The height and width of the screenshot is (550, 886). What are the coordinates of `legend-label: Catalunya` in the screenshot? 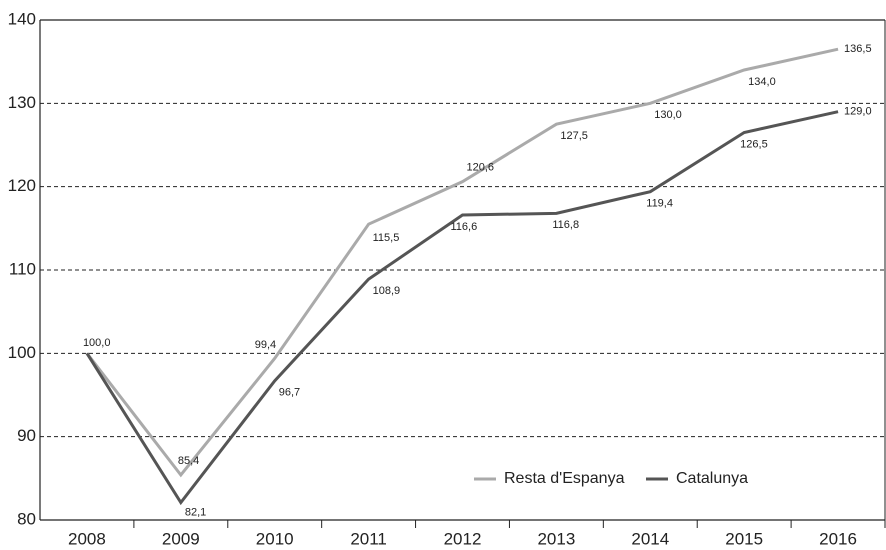 It's located at (712, 478).